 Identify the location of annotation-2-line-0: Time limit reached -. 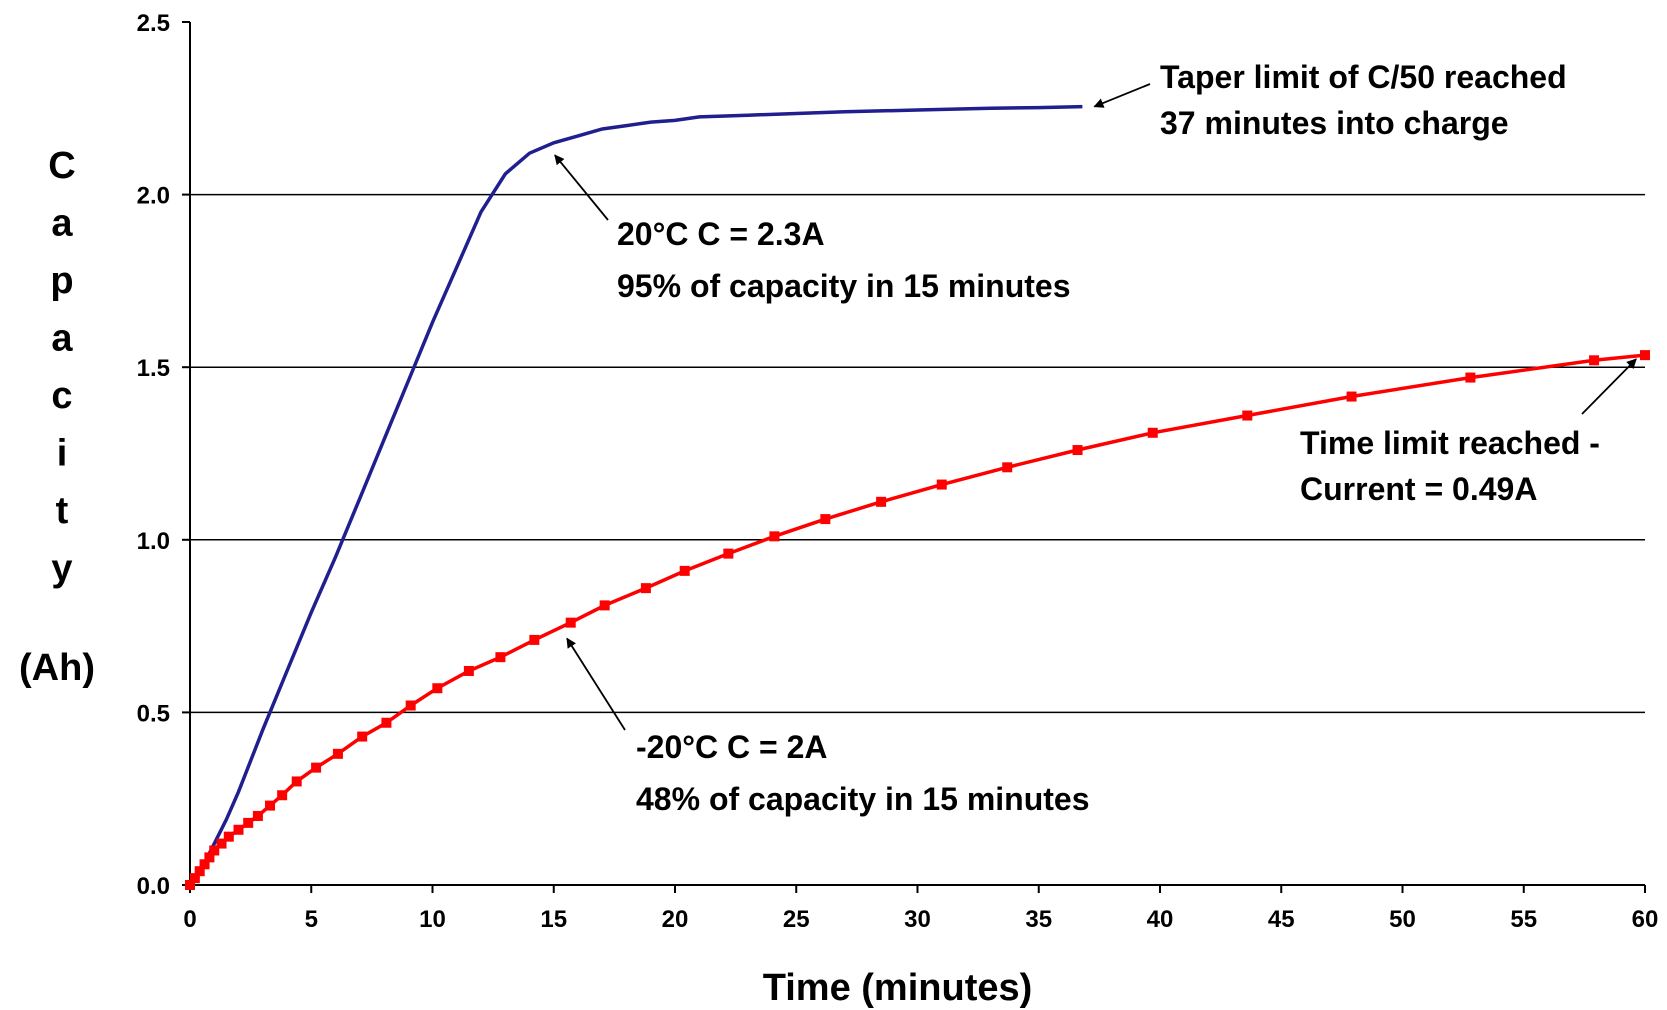
(1450, 443).